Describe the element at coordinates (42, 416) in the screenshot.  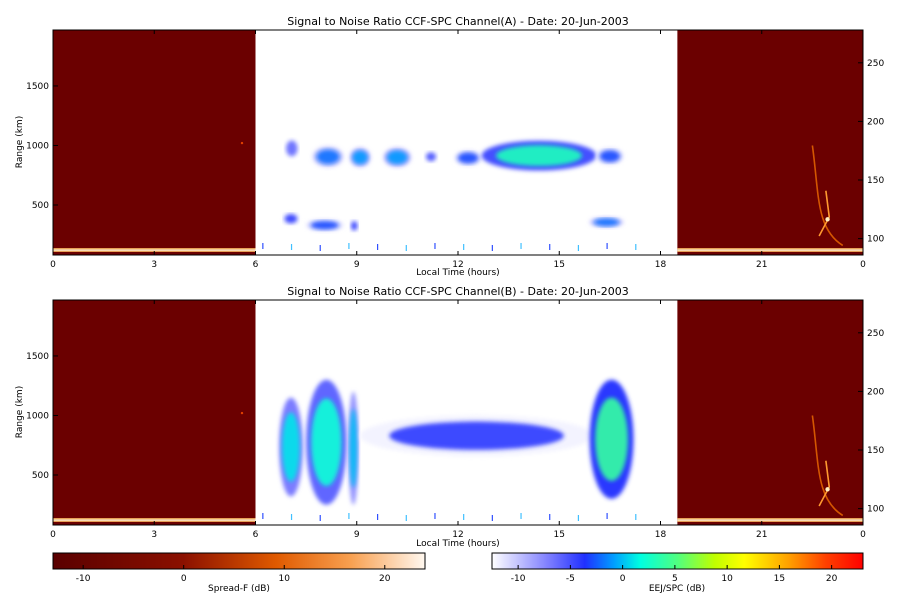
I see `panel-b-y-axis: 500 1000 1500` at that location.